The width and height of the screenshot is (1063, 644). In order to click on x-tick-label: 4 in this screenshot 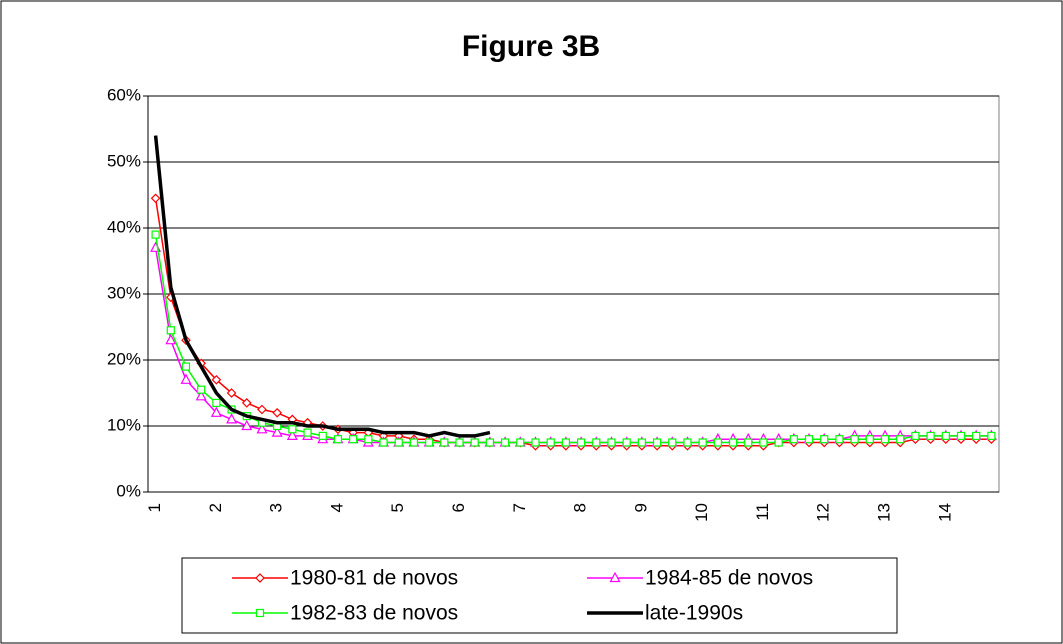, I will do `click(336, 507)`.